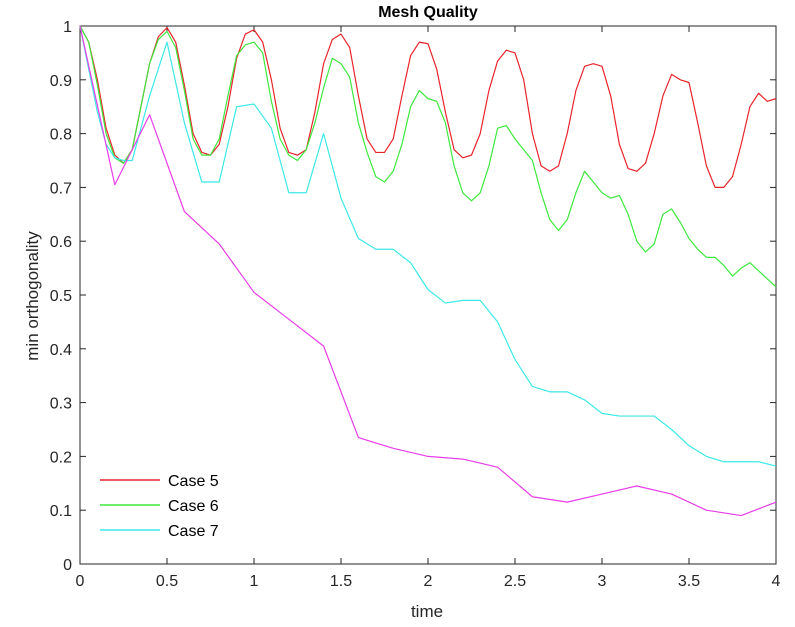 The image size is (795, 627). Describe the element at coordinates (61, 404) in the screenshot. I see `y-tick-label: 0.3` at that location.